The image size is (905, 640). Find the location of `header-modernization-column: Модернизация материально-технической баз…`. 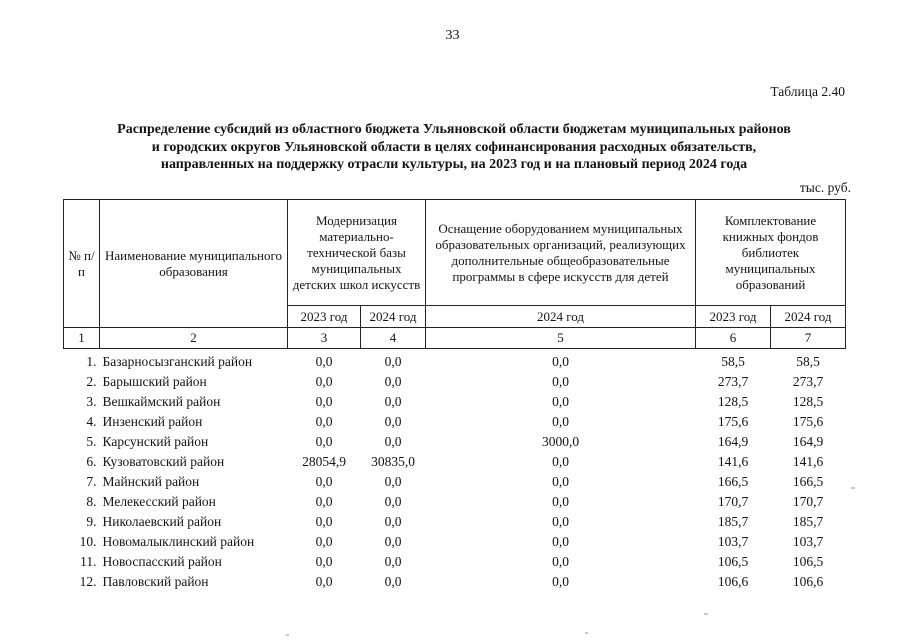

header-modernization-column: Модернизация материально-технической баз… is located at coordinates (356, 252).